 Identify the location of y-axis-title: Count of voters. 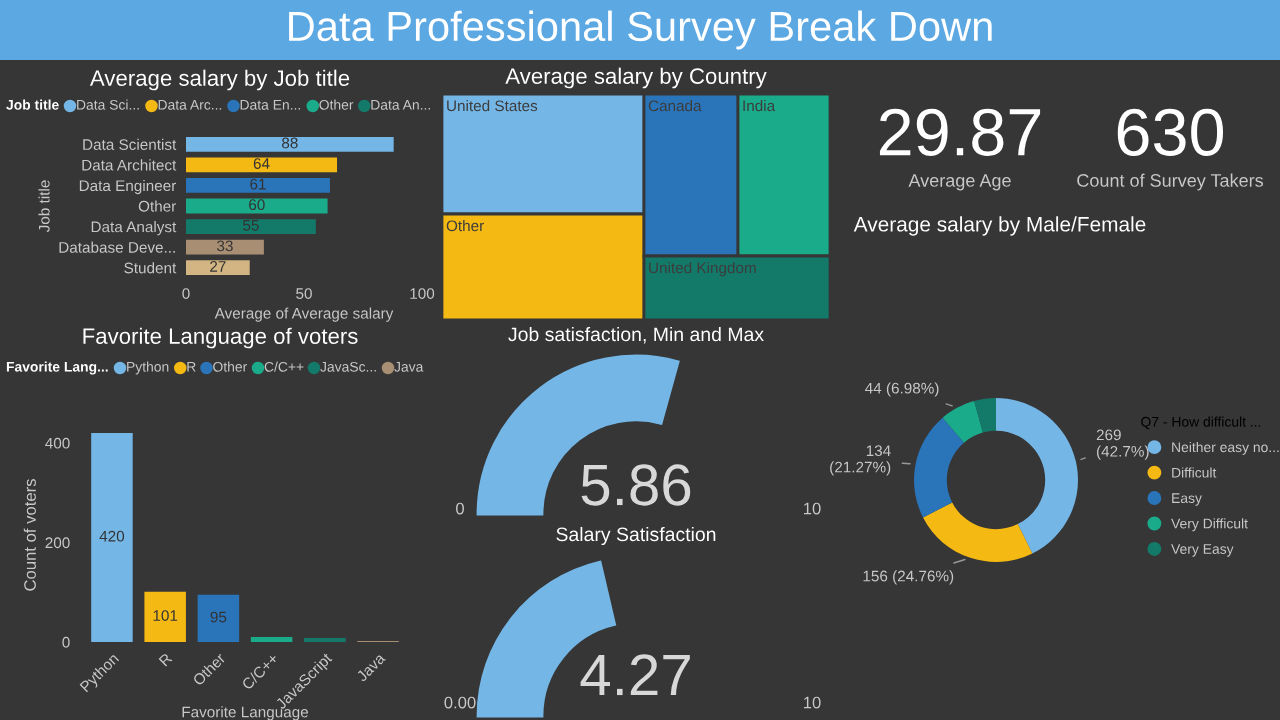
(29, 535).